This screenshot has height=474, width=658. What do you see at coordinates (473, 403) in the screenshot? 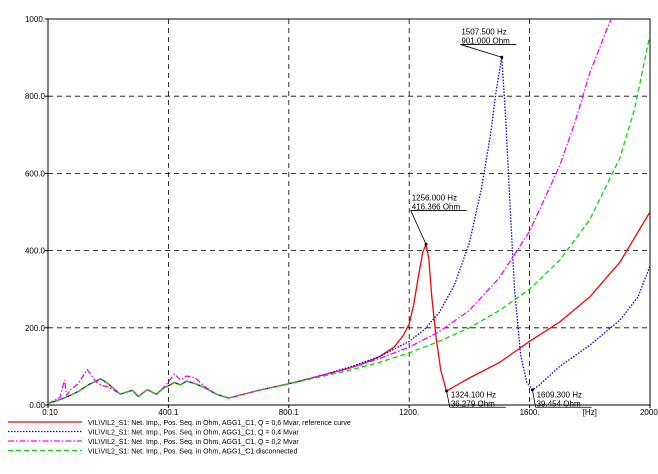
I see `annotation-label: 36.279 Ohm` at bounding box center [473, 403].